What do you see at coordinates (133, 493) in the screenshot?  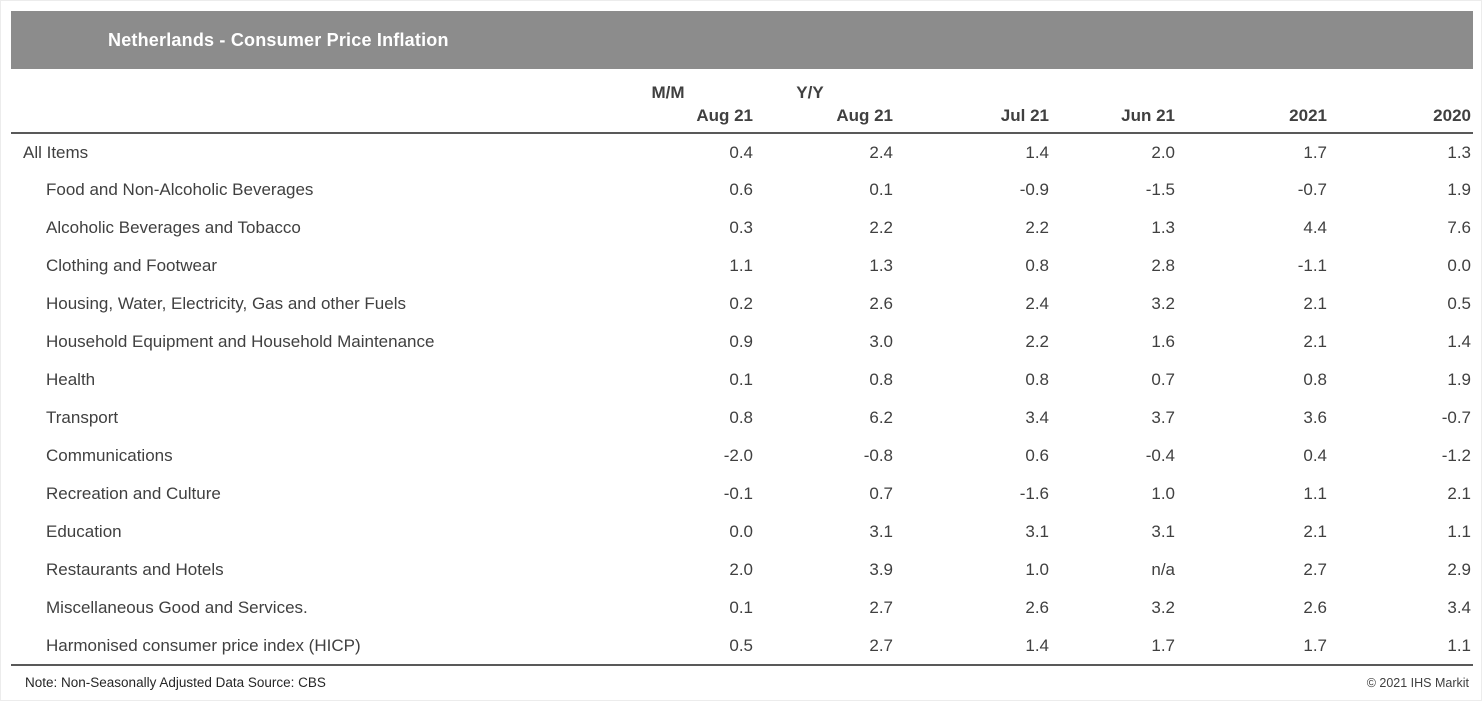 I see `row-label: Recreation and Culture` at bounding box center [133, 493].